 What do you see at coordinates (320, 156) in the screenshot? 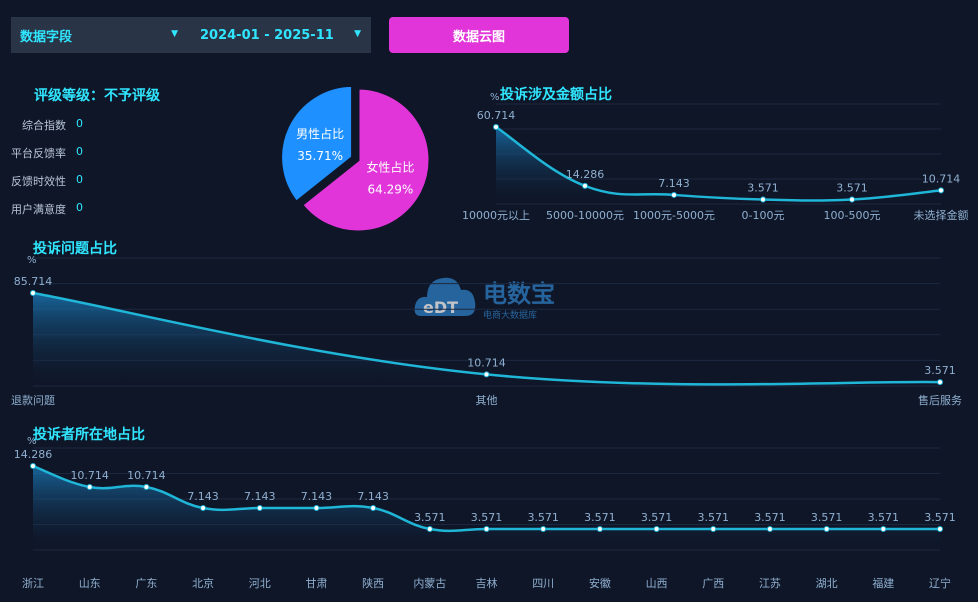
I see `pie-slice-value: 35.71%` at bounding box center [320, 156].